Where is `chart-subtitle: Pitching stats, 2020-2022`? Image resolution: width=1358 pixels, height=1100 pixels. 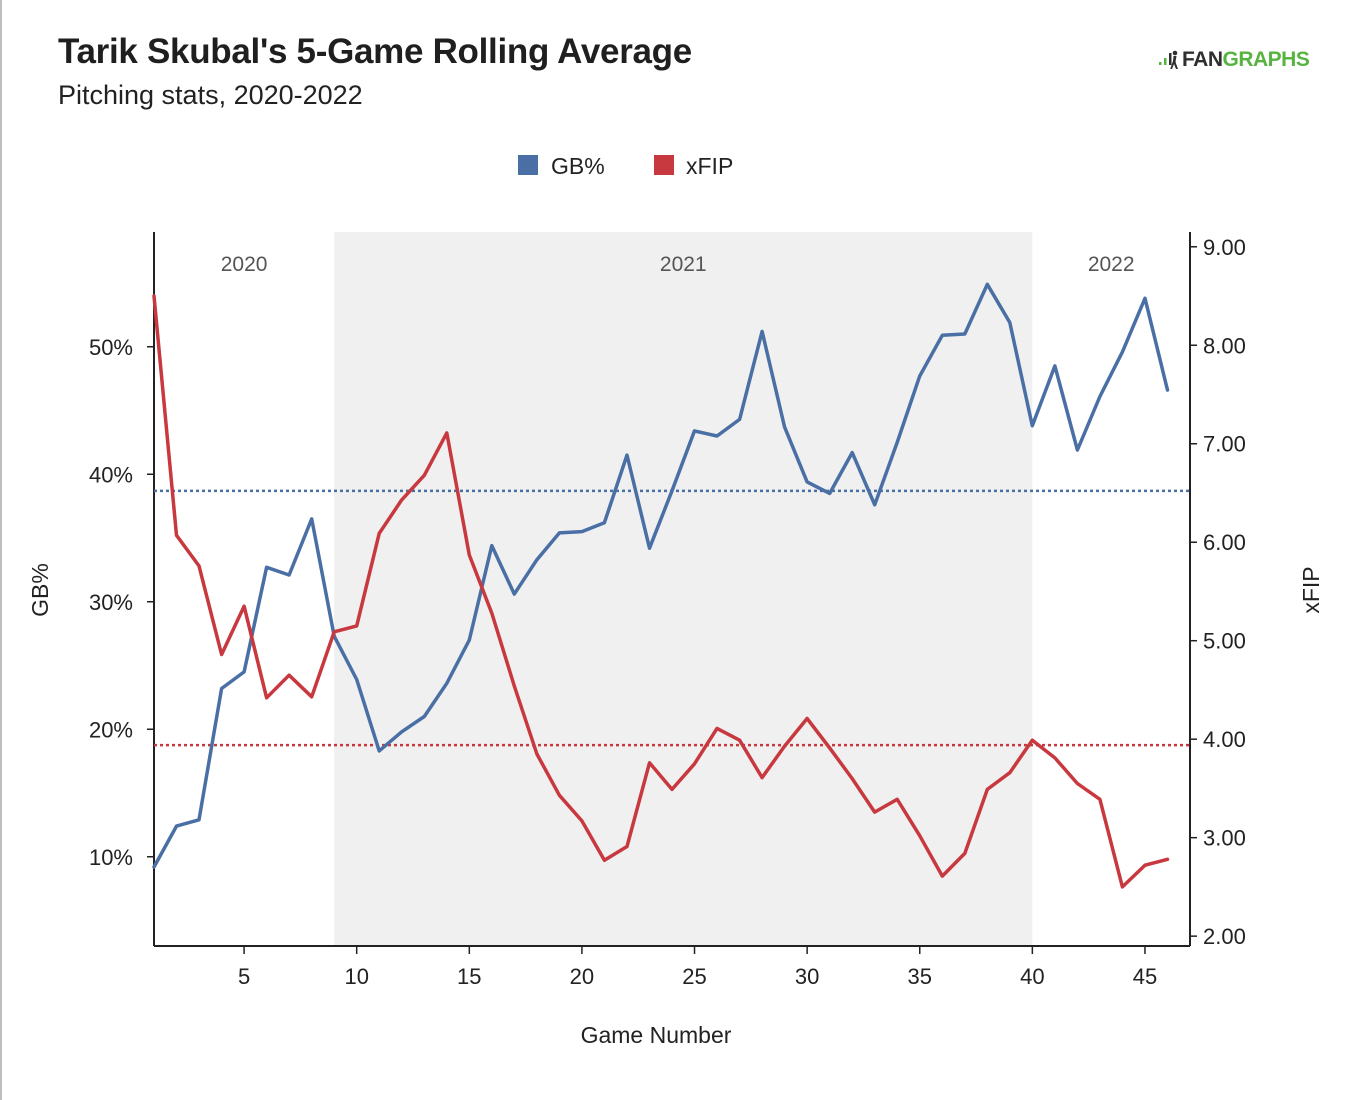 chart-subtitle: Pitching stats, 2020-2022 is located at coordinates (210, 95).